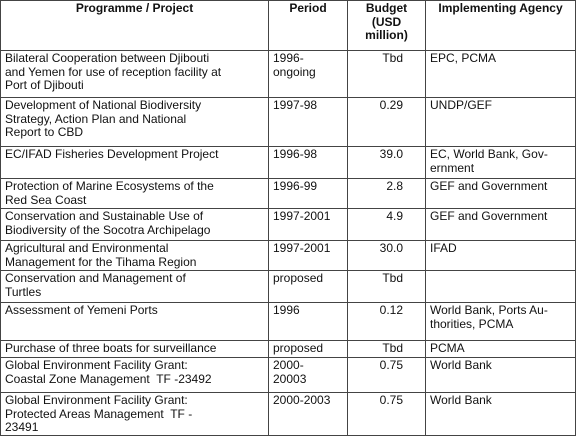 The height and width of the screenshot is (436, 576). Describe the element at coordinates (308, 122) in the screenshot. I see `period-cell: 1997-98` at that location.